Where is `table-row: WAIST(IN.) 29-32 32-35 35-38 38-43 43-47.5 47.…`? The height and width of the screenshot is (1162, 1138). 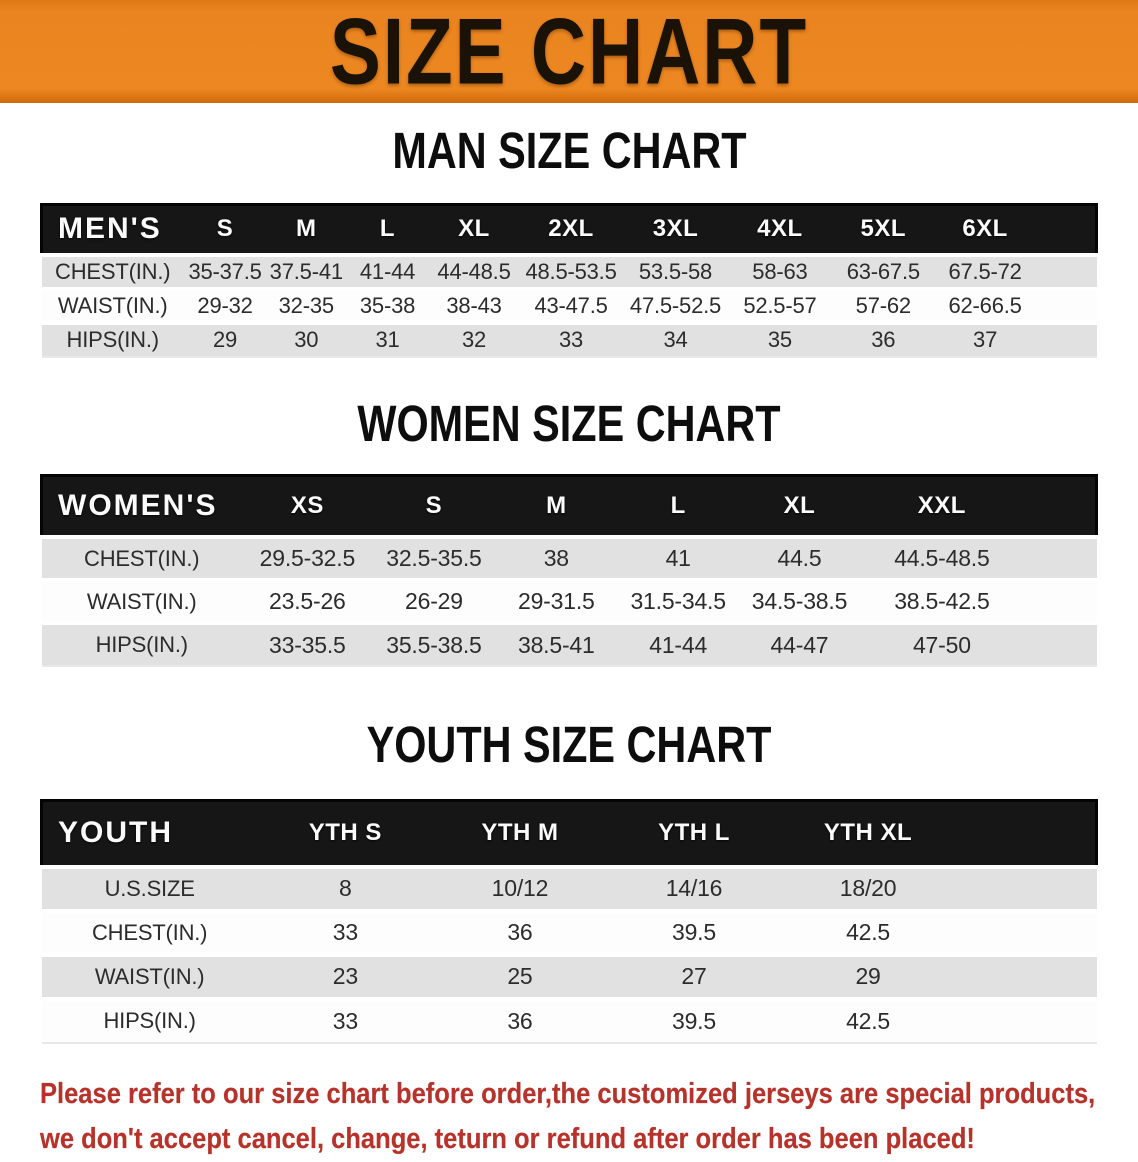
table-row: WAIST(IN.) 29-32 32-35 35-38 38-43 43-47.5 47.… is located at coordinates (569, 304).